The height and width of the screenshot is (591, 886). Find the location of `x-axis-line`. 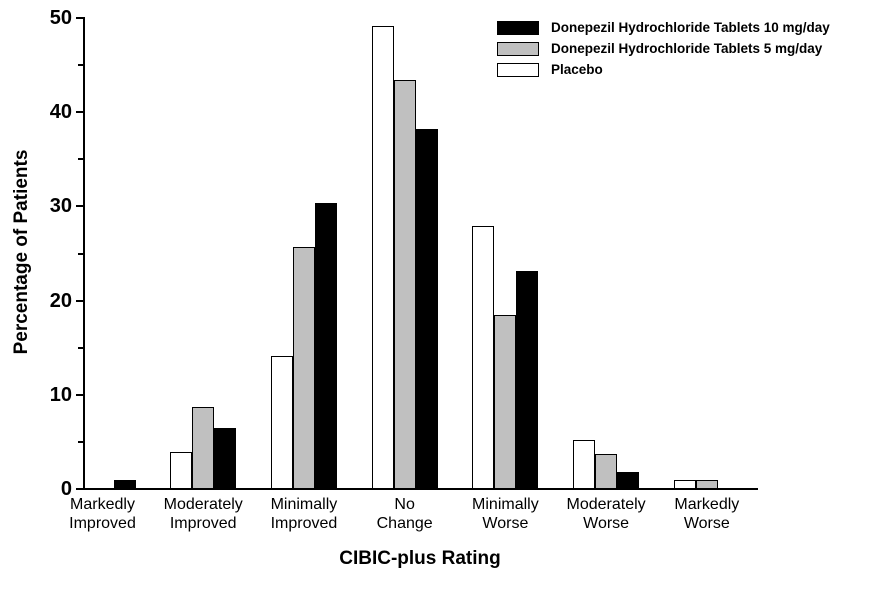

x-axis-line is located at coordinates (420, 489).